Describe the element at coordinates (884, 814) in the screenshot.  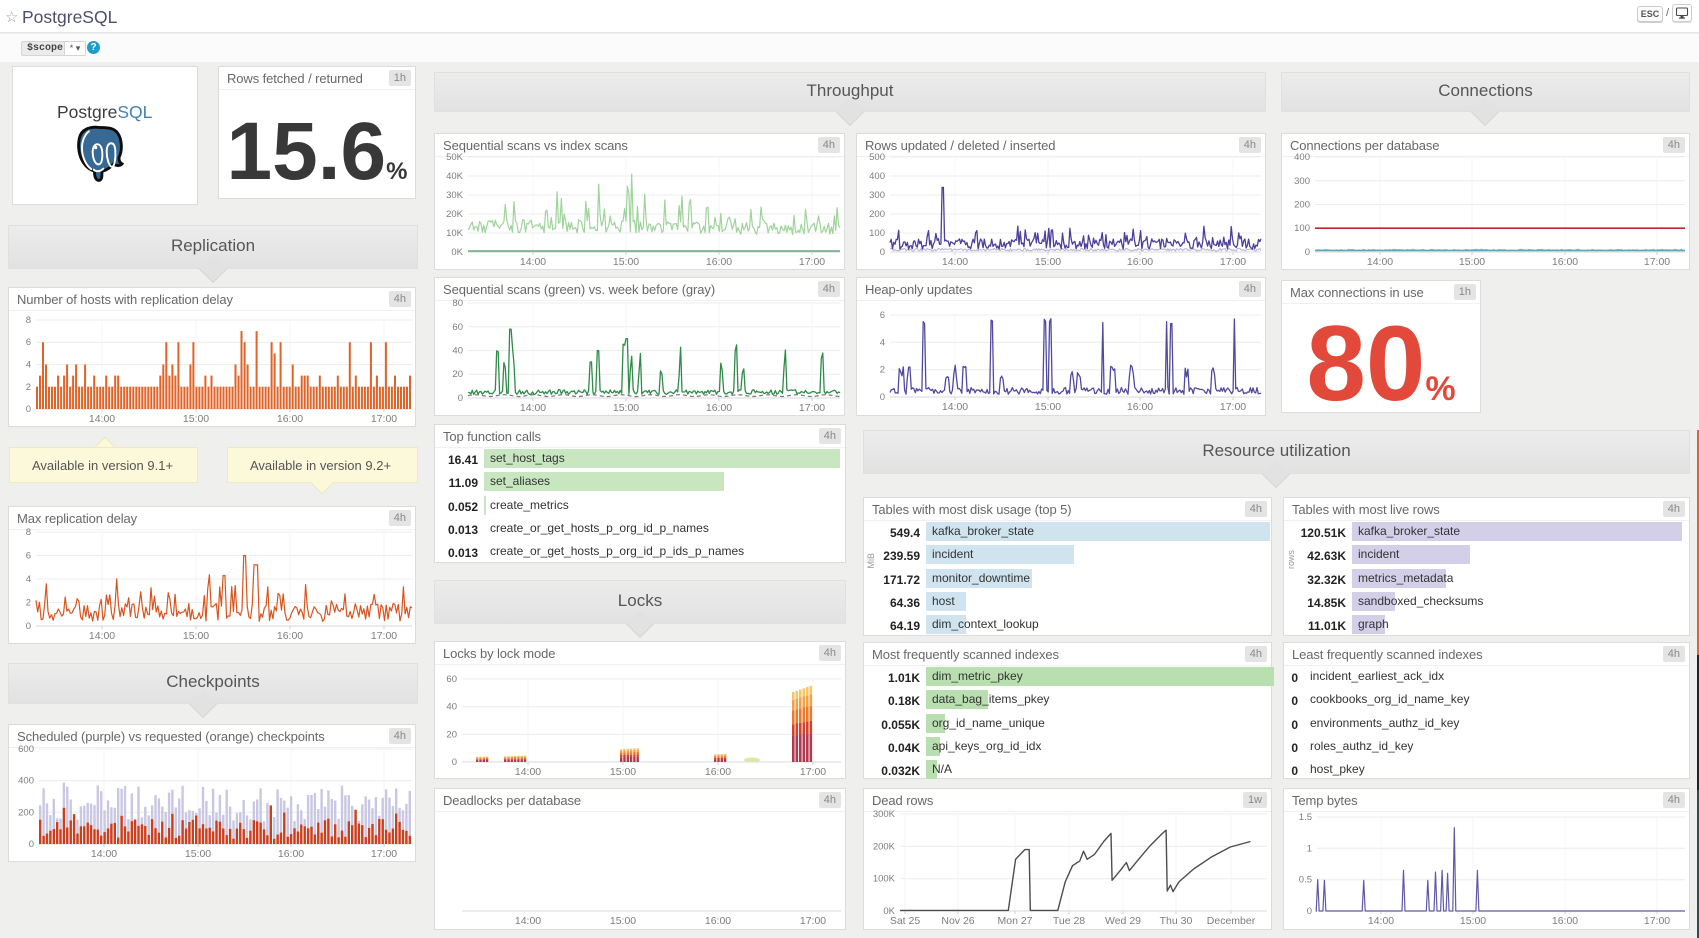
I see `svg-text: 300K` at that location.